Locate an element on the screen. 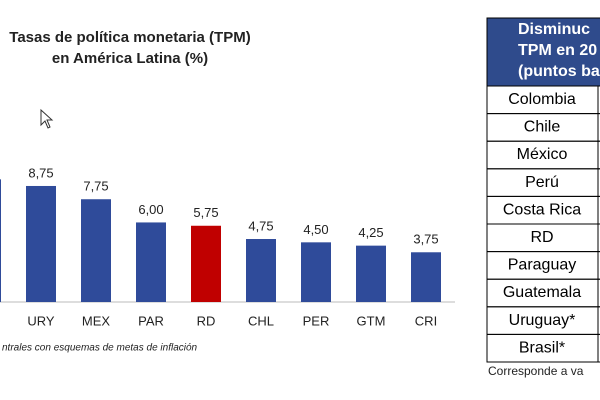  value-label: 5,75 is located at coordinates (205, 212).